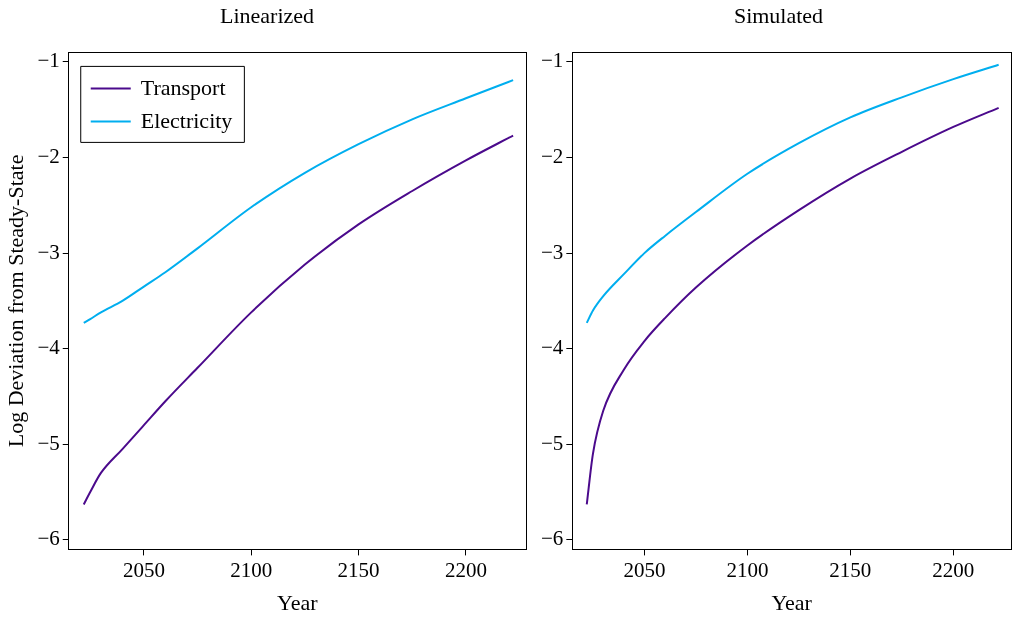  What do you see at coordinates (778, 15) in the screenshot?
I see `chart-title: Simulated` at bounding box center [778, 15].